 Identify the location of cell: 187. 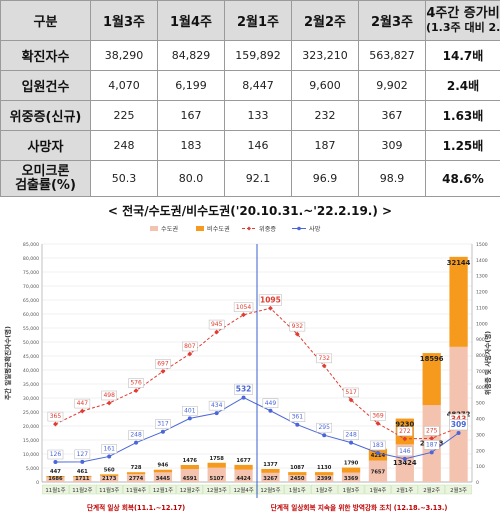
(325, 145).